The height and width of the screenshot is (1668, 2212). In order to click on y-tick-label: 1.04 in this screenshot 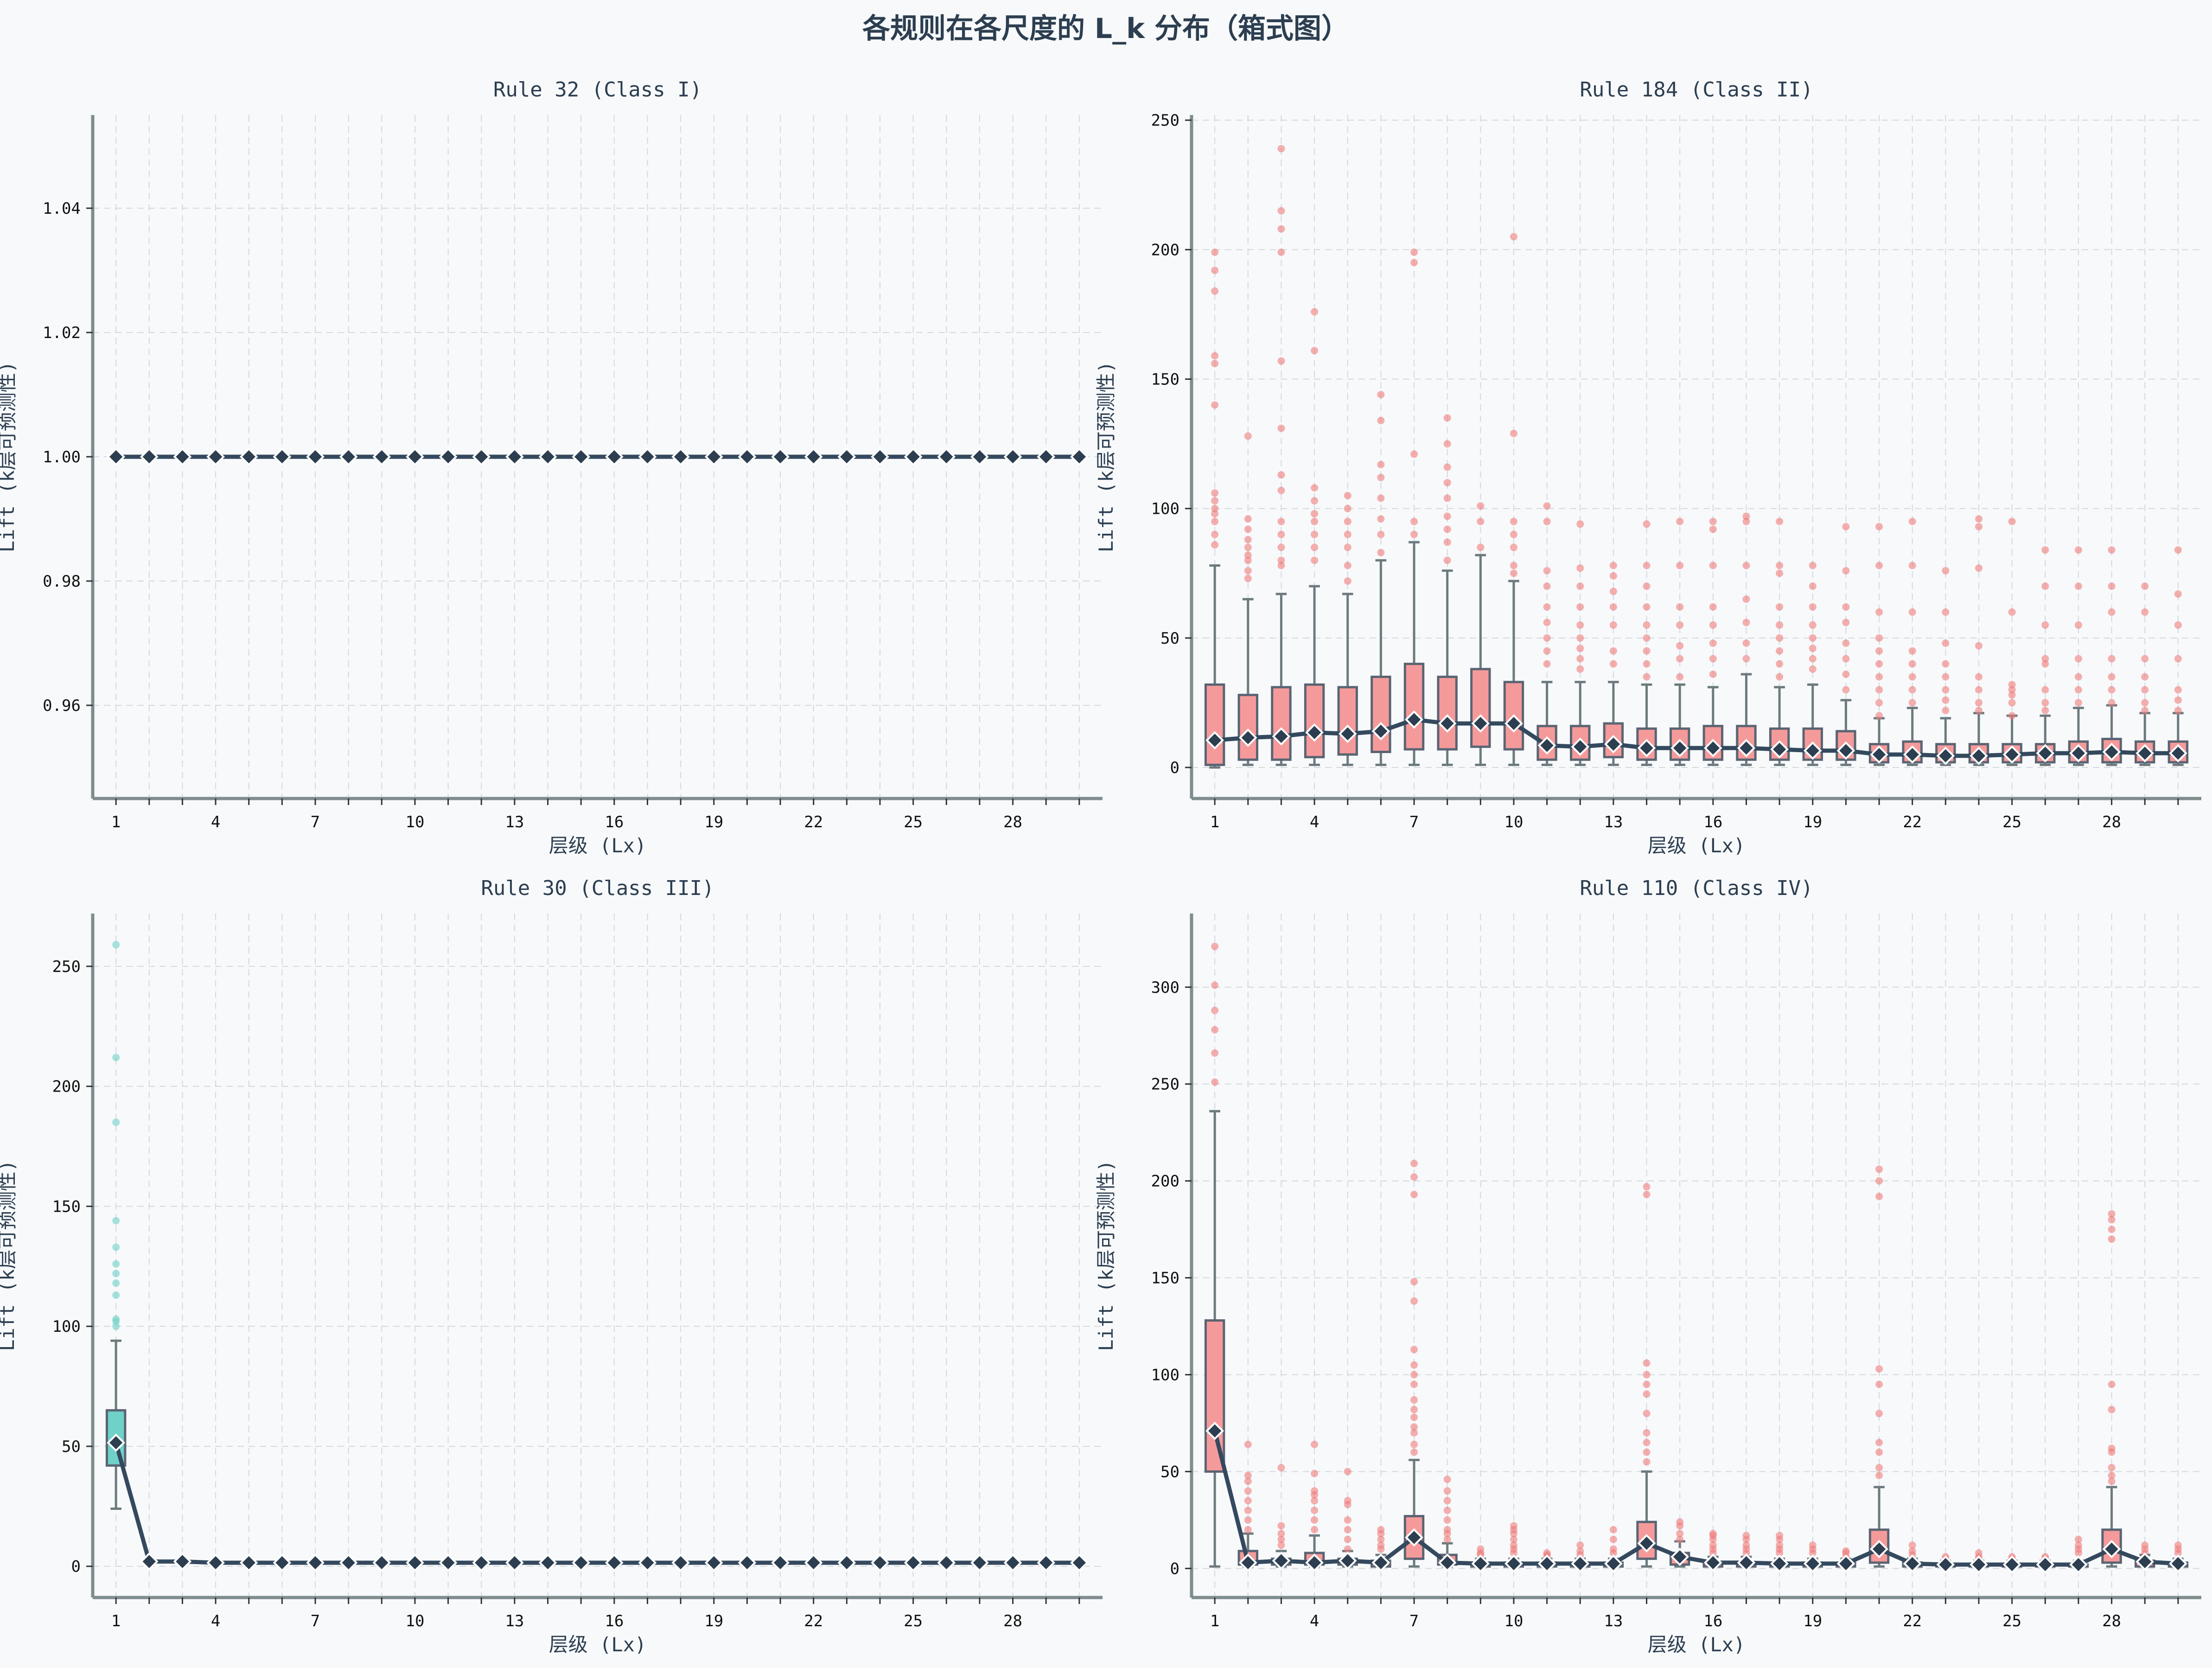, I will do `click(62, 209)`.